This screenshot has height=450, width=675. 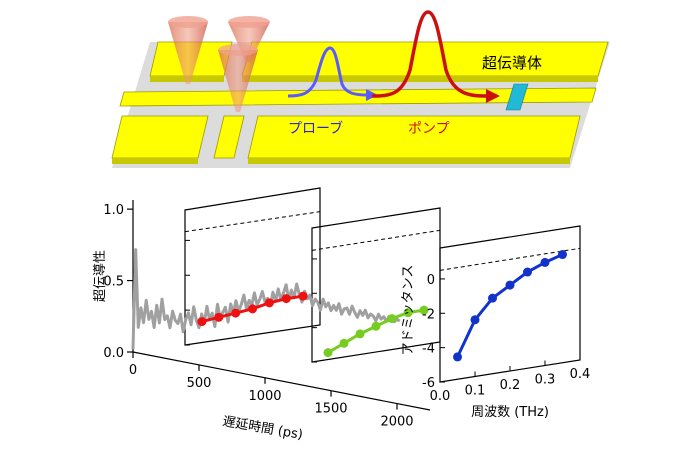 I want to click on admittance-label: アドミッタンス, so click(x=408, y=310).